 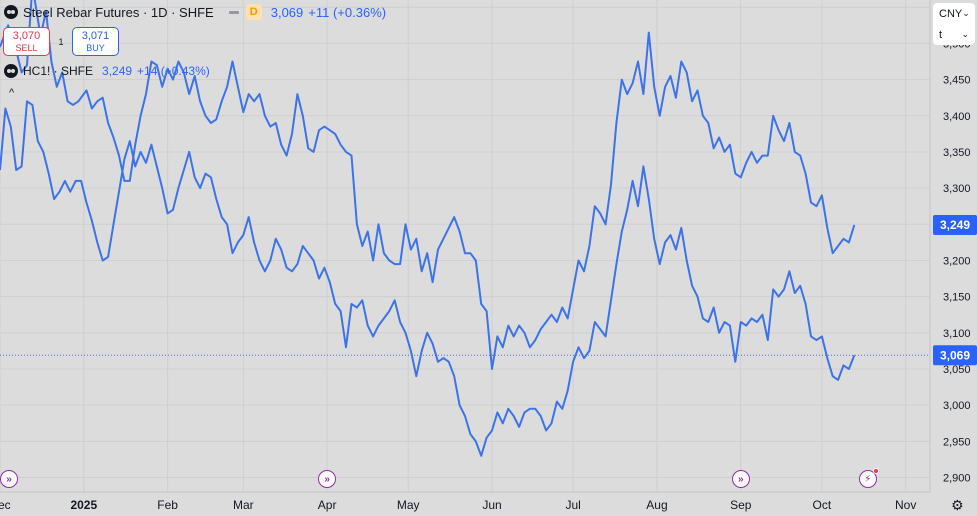 What do you see at coordinates (167, 505) in the screenshot?
I see `x-tick-label: Feb` at bounding box center [167, 505].